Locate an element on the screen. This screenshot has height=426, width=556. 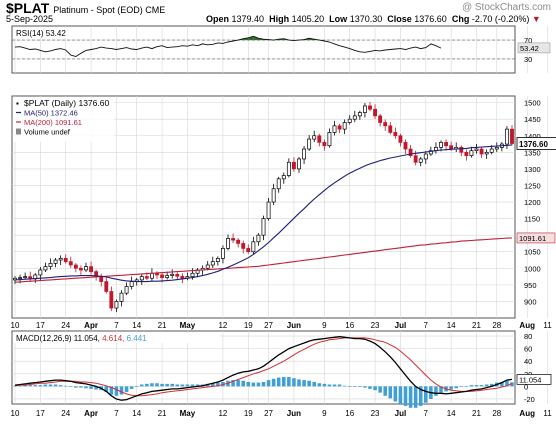
rsi-panel is located at coordinates (263, 49).